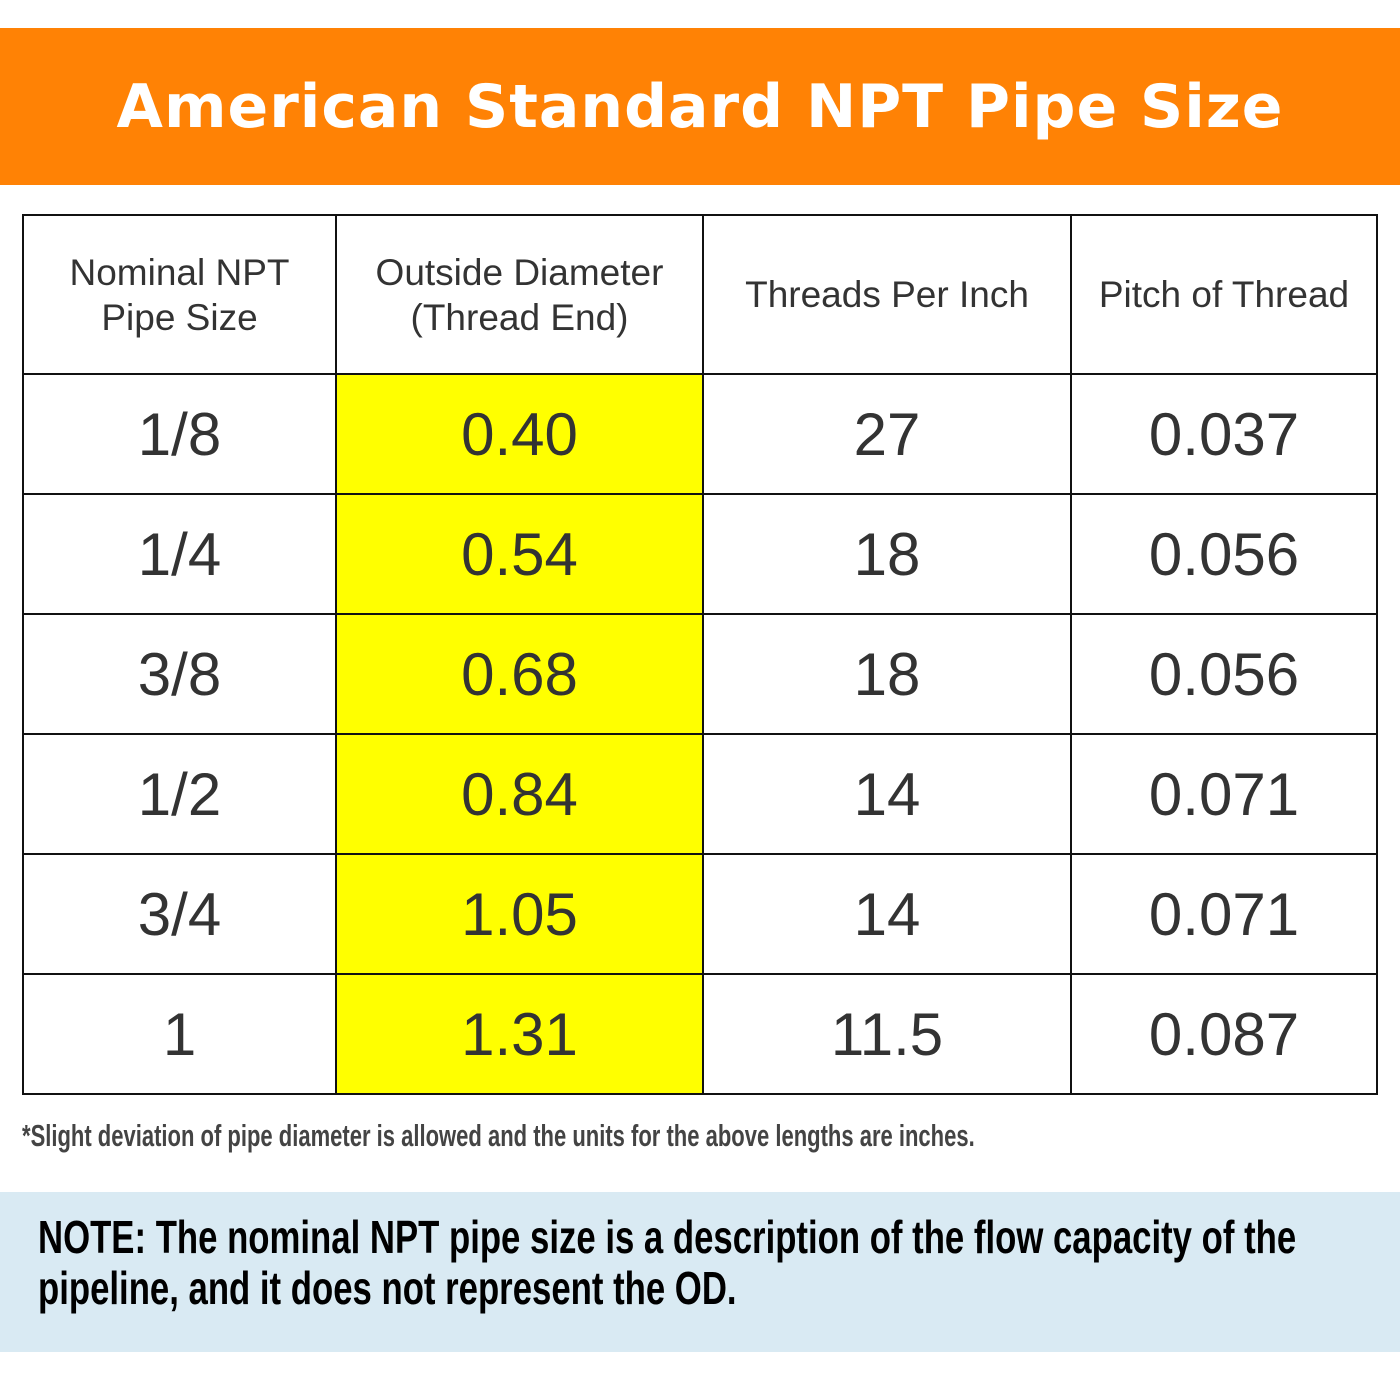 This screenshot has width=1400, height=1400. Describe the element at coordinates (887, 434) in the screenshot. I see `cell-threads-per-inch: 27` at that location.